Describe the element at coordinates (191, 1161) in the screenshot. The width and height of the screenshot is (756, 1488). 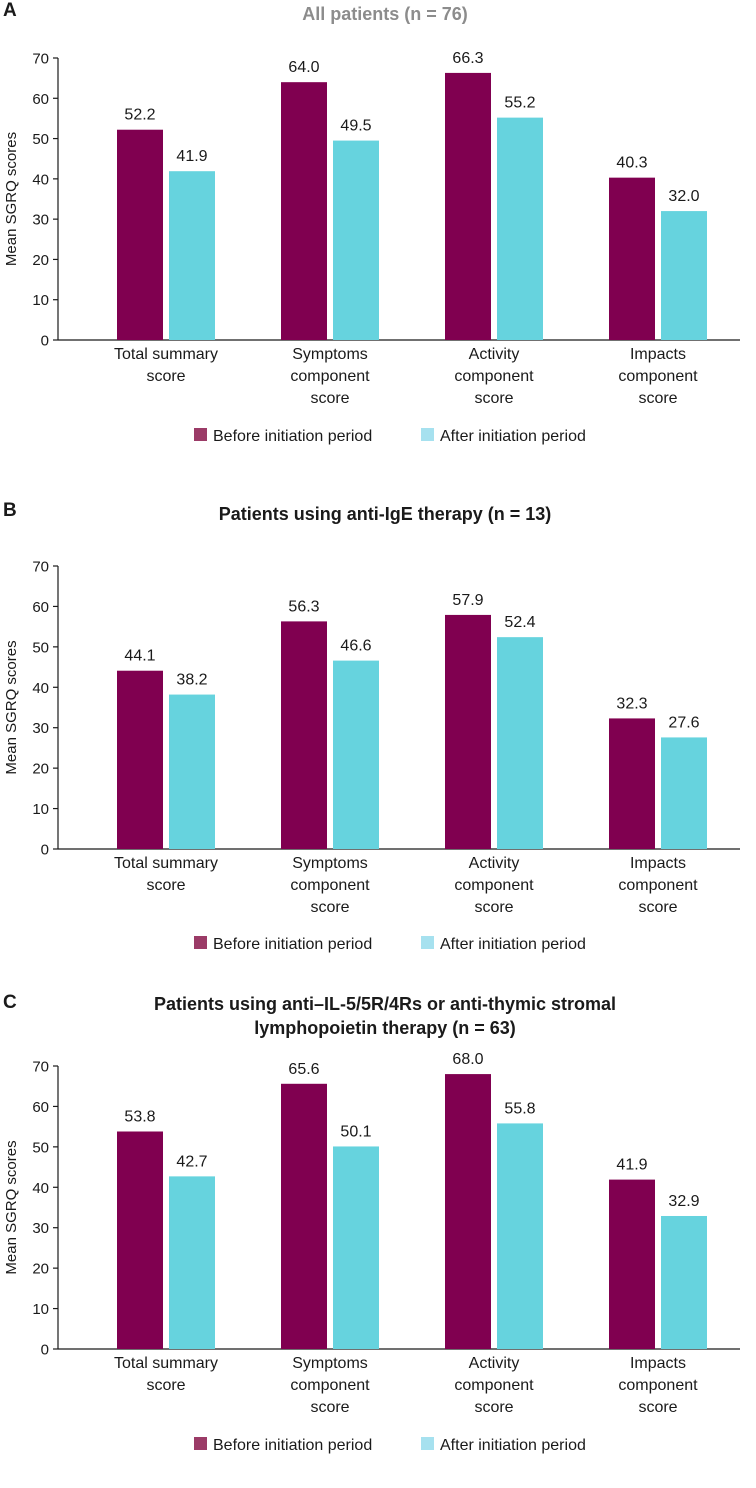
I see `data-label: 42.7` at that location.